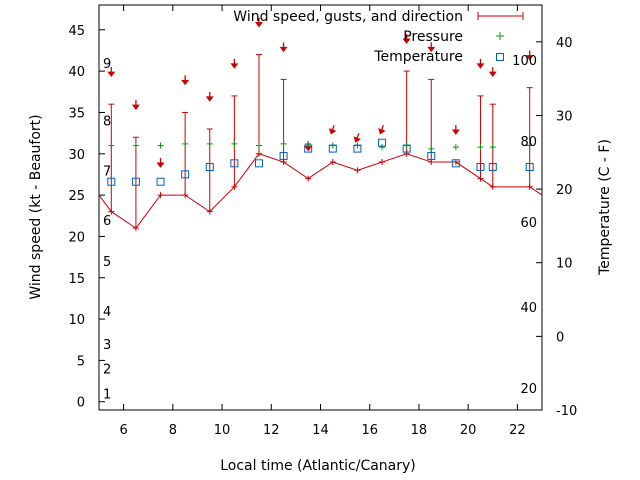 The height and width of the screenshot is (480, 640). Describe the element at coordinates (107, 64) in the screenshot. I see `beaufort-label: 9` at that location.